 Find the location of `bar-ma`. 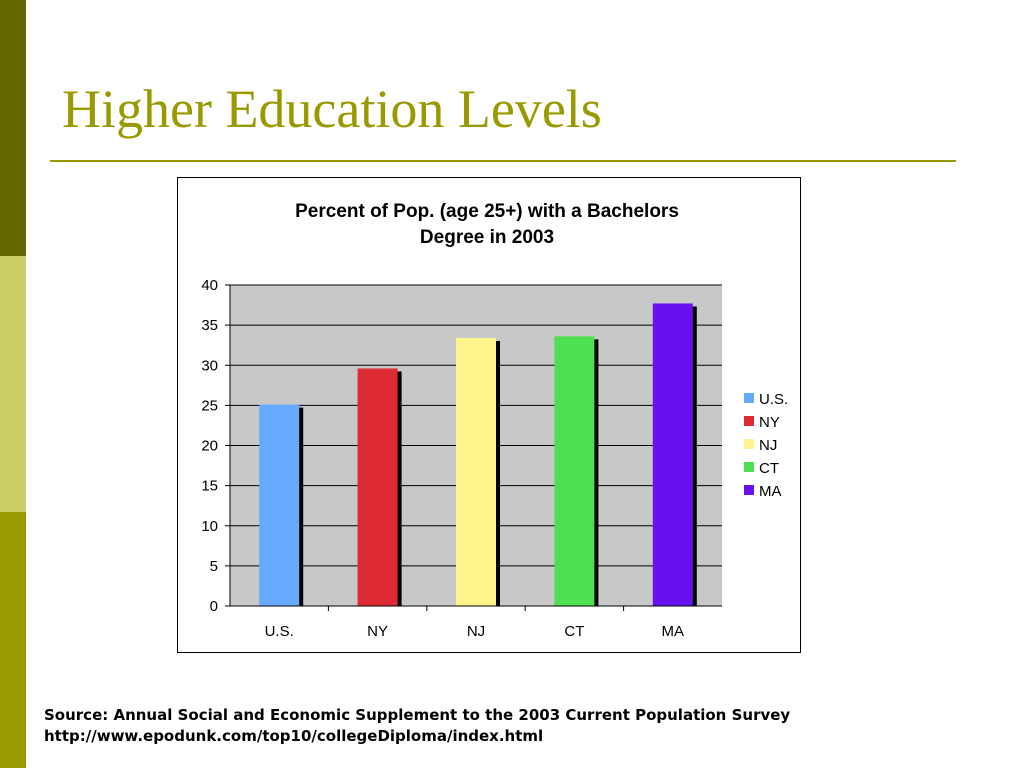

bar-ma is located at coordinates (672, 454).